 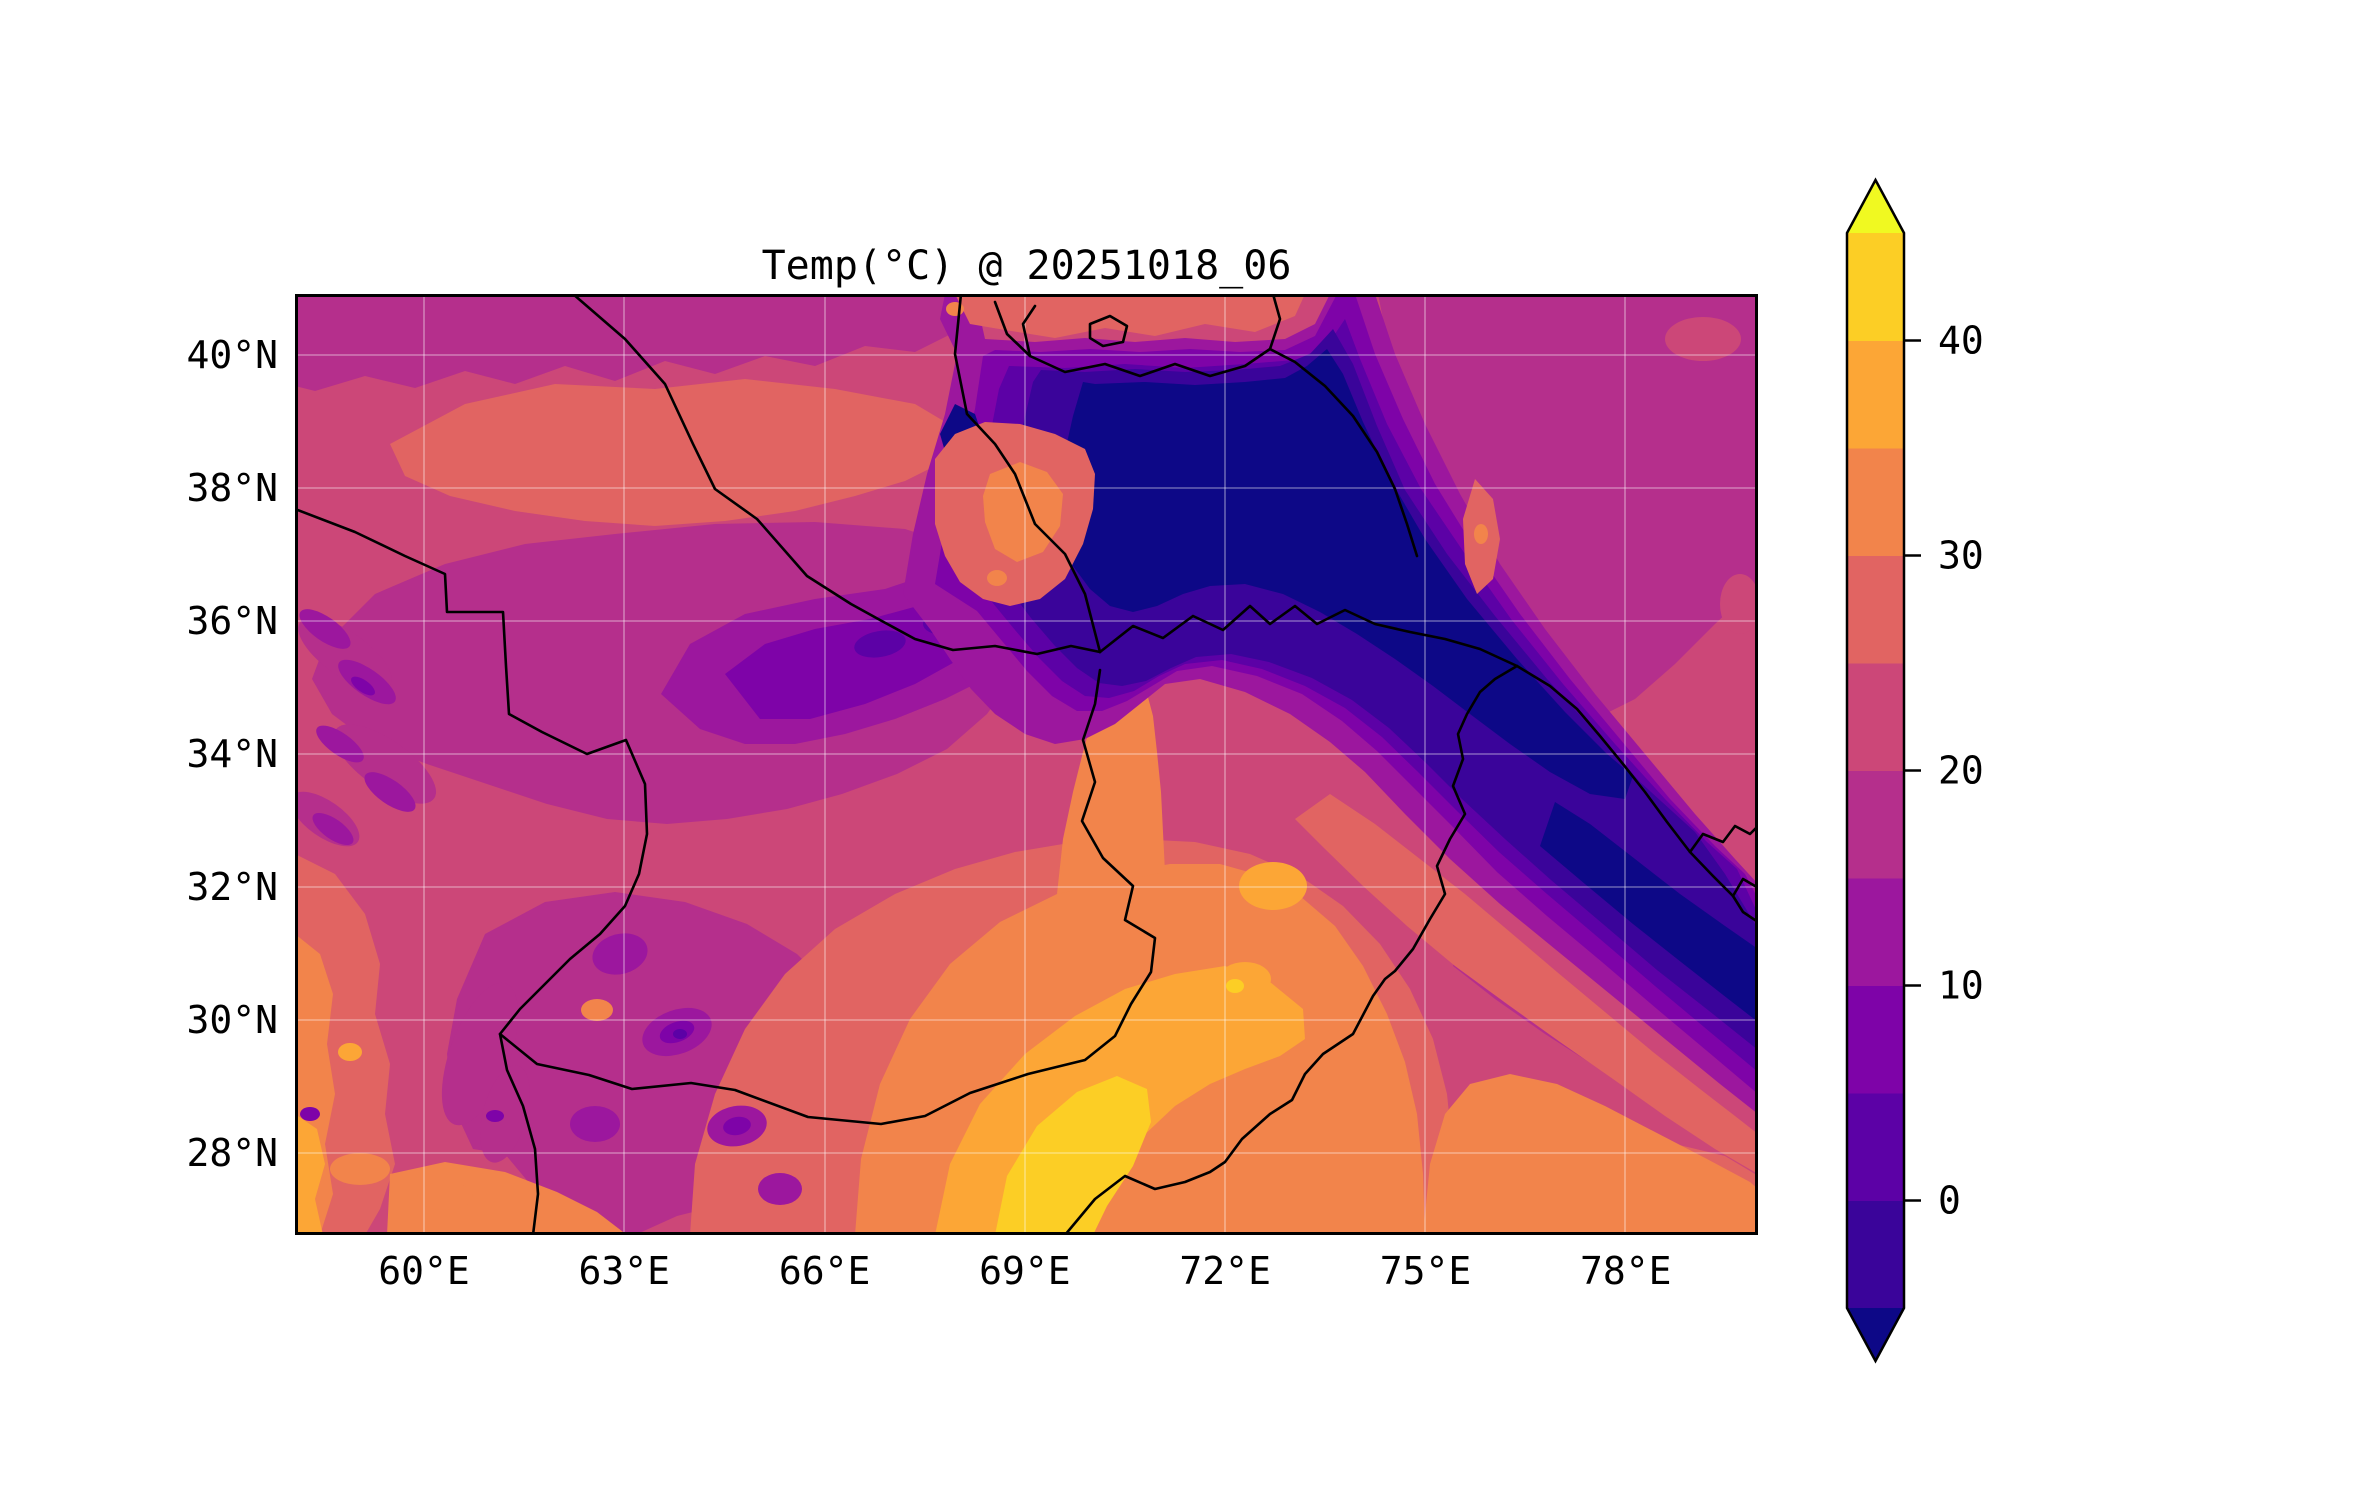 I want to click on colorbar-tick-label: 0, so click(x=1949, y=1201).